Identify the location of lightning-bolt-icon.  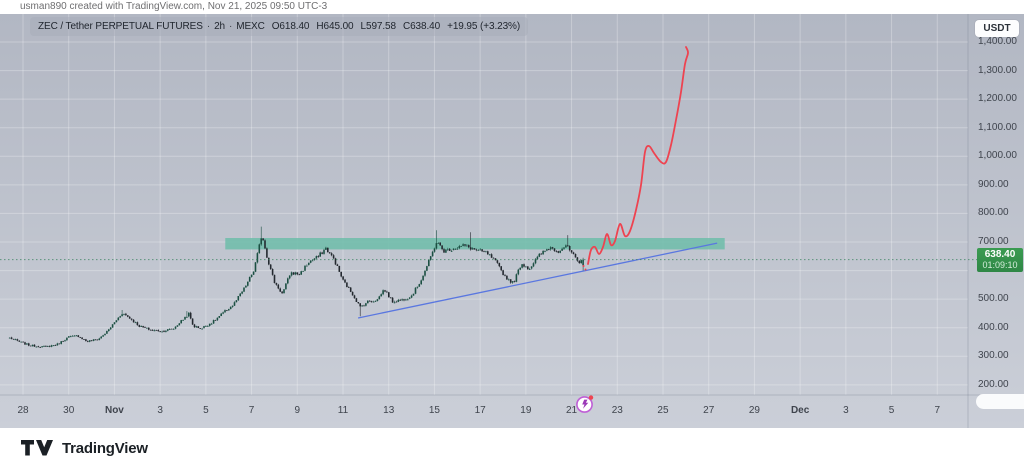
(585, 404).